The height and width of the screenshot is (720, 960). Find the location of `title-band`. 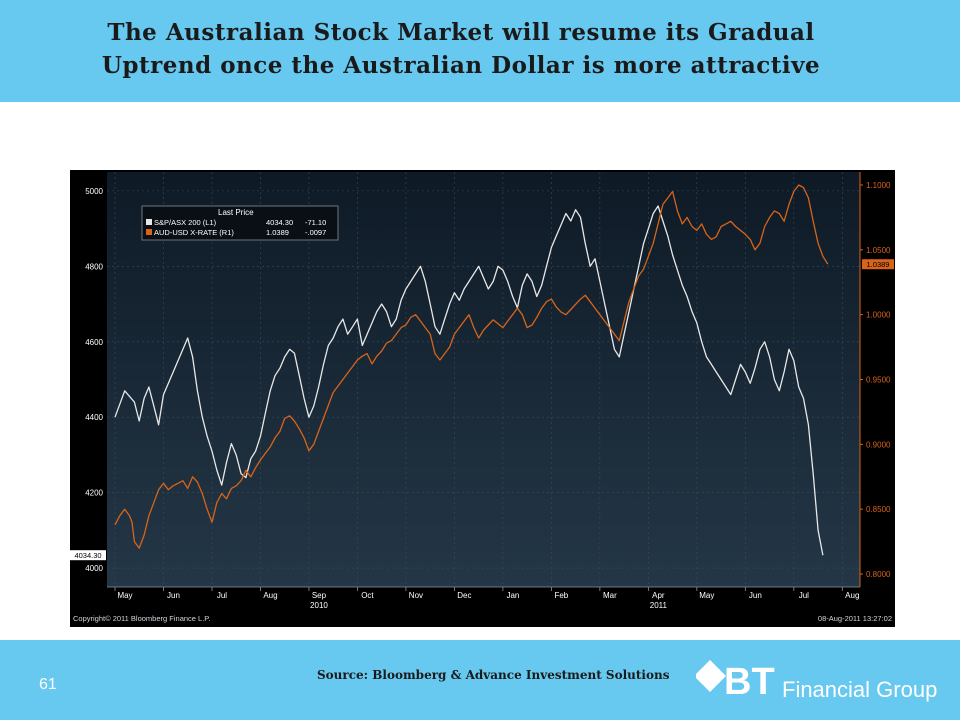

title-band is located at coordinates (480, 51).